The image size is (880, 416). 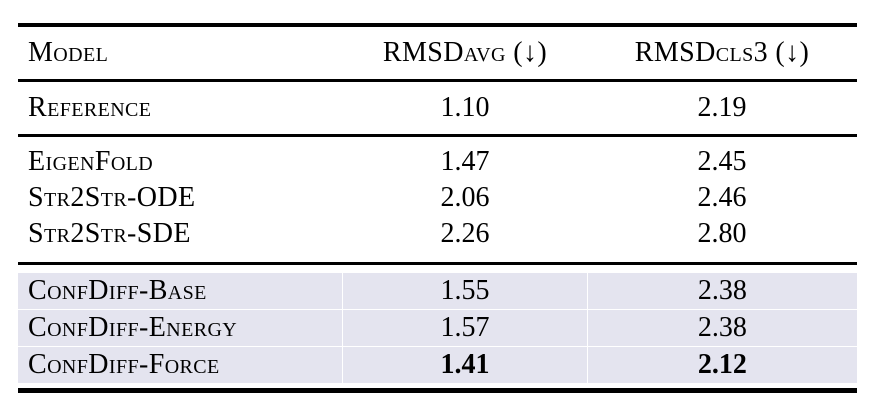 What do you see at coordinates (437, 162) in the screenshot?
I see `table-row-eigenfold: EigenFold 1.47 2.45` at bounding box center [437, 162].